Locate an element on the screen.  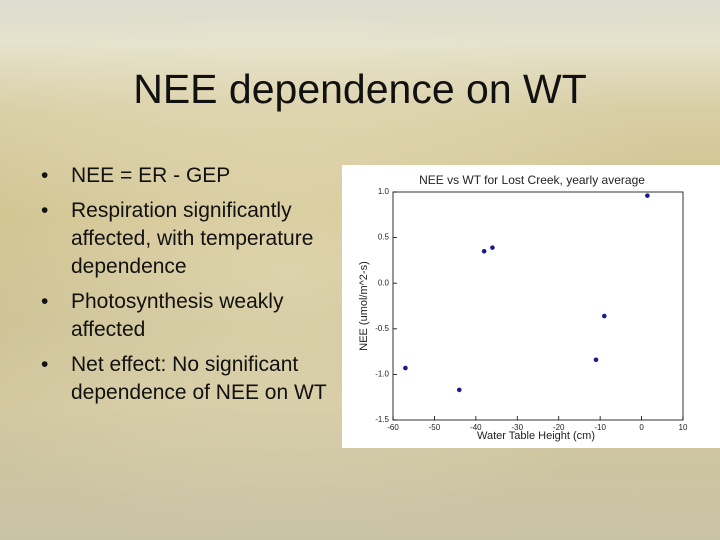
x-tick-label: -30 is located at coordinates (518, 427).